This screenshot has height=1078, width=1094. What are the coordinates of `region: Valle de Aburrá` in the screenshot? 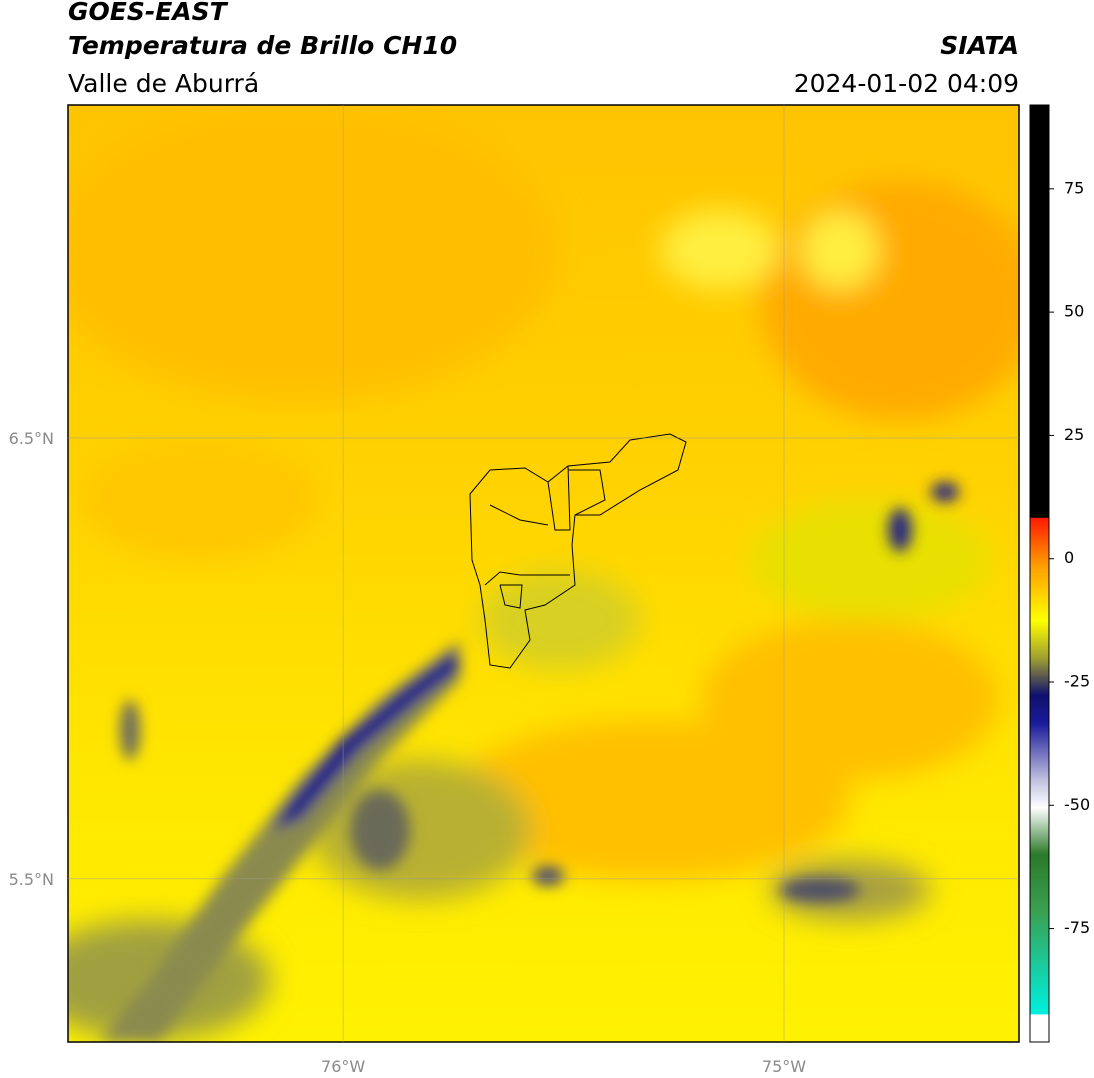 It's located at (163, 83).